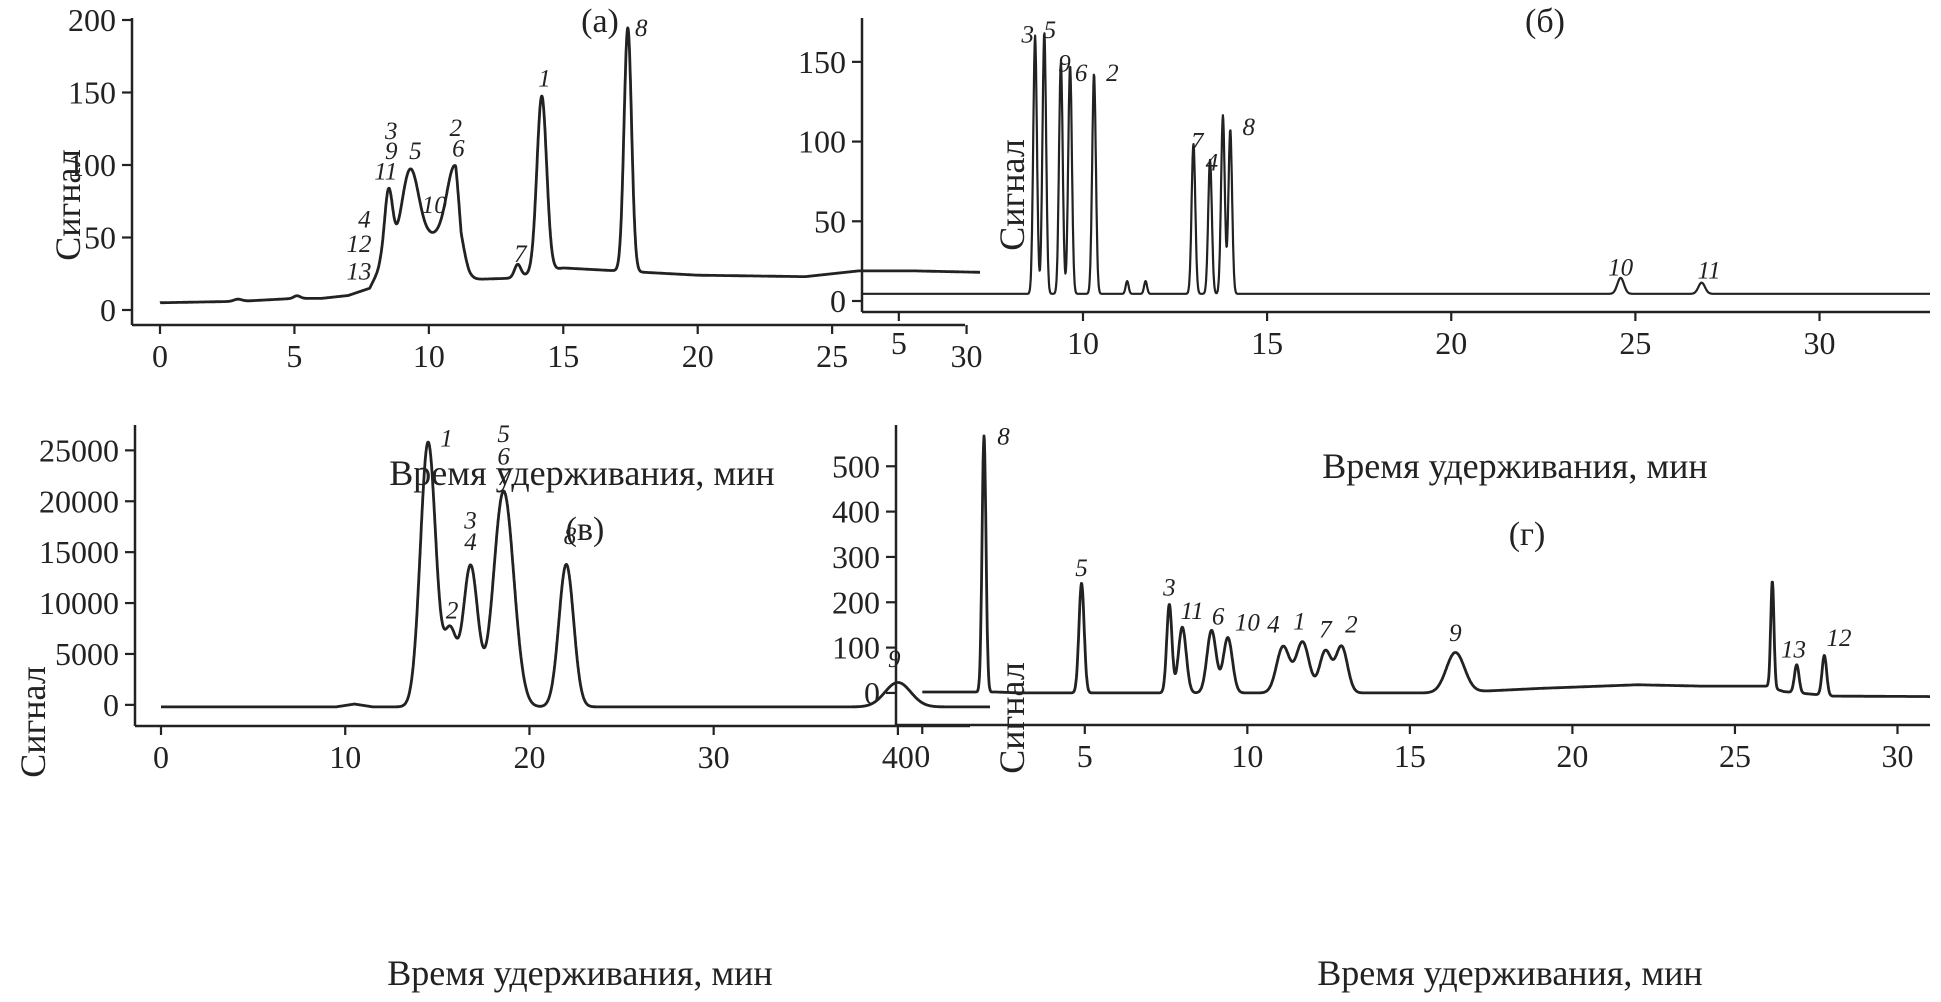 The height and width of the screenshot is (1002, 1941). Describe the element at coordinates (79, 450) in the screenshot. I see `y-tick-label: 25000` at that location.